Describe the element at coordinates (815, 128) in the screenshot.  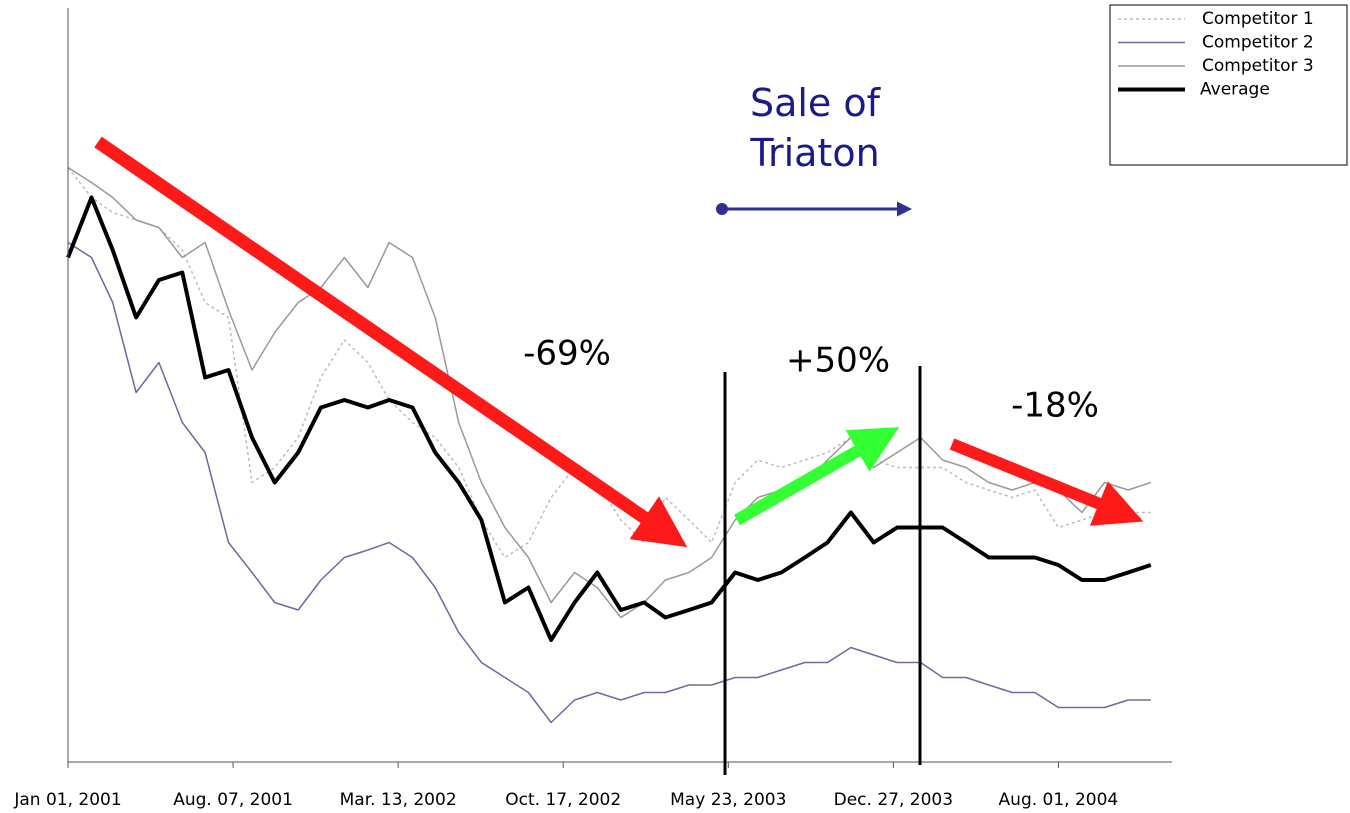
I see `annotation: Sale of Triaton` at that location.